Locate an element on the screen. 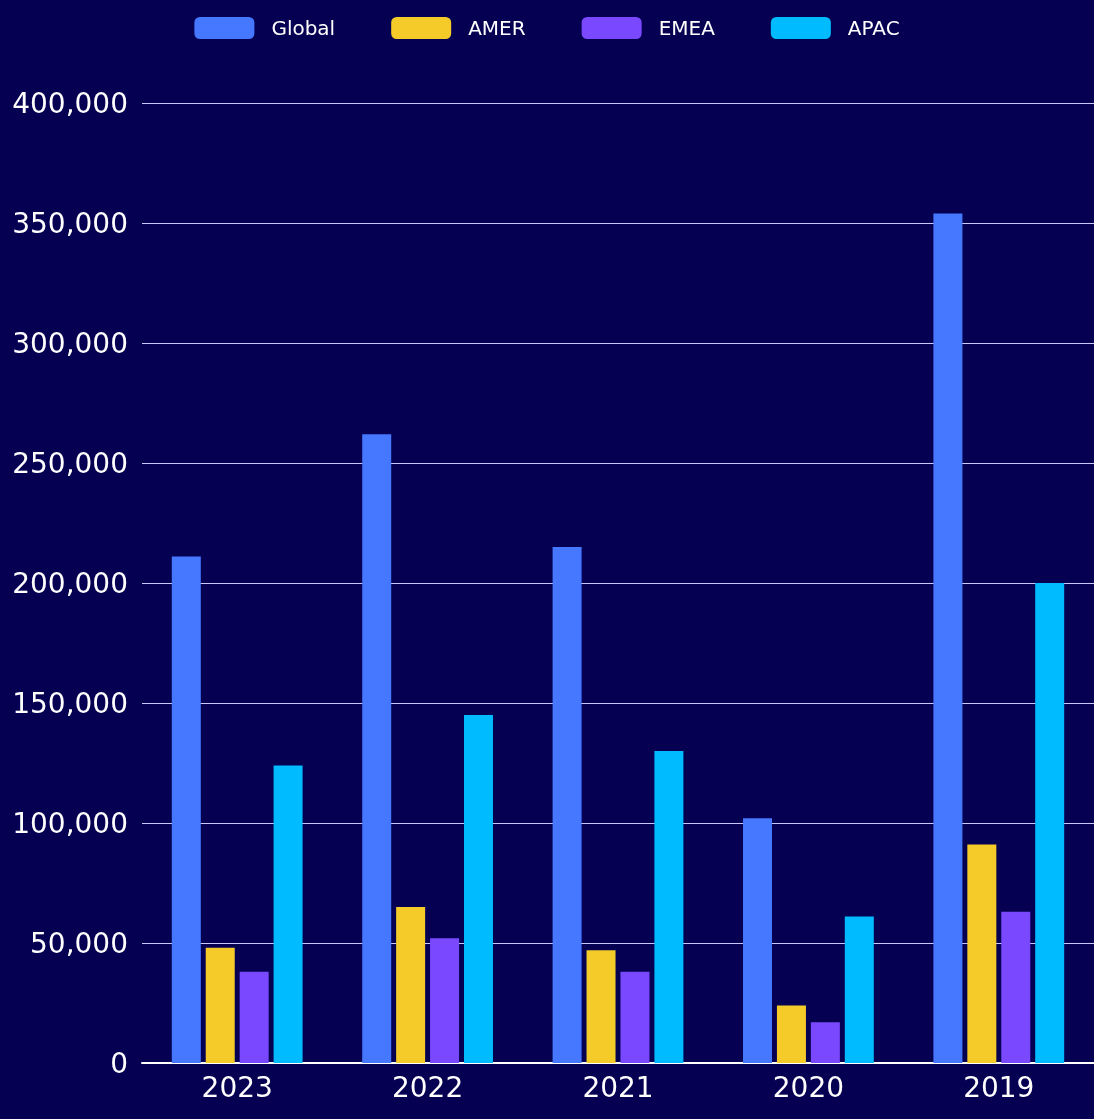  legend-label: AMER is located at coordinates (497, 28).